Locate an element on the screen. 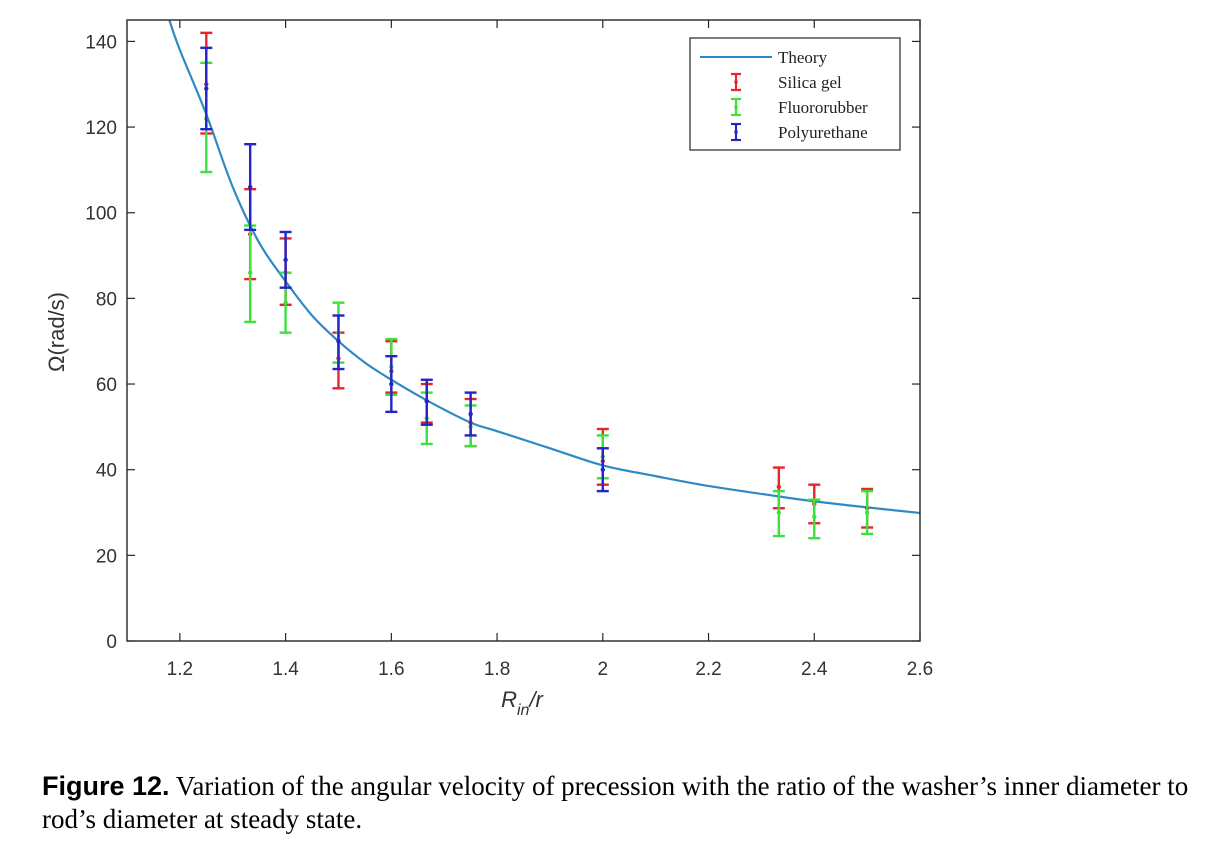  legend-label-silica-gel: Silica gel is located at coordinates (810, 82).